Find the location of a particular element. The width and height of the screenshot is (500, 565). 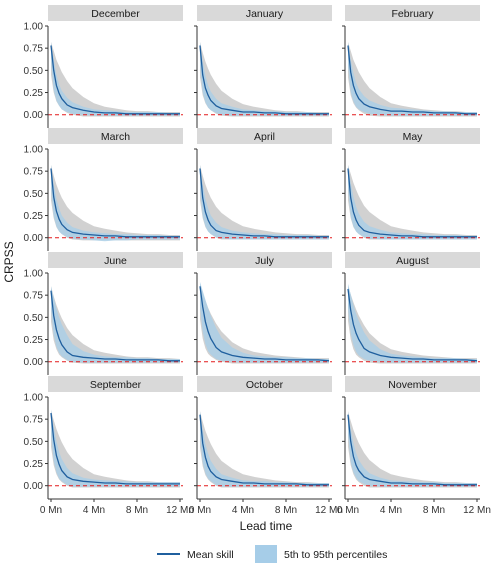

panel-march: March 0.00 0.25 0.50 0.75 1.00 is located at coordinates (103, 189).